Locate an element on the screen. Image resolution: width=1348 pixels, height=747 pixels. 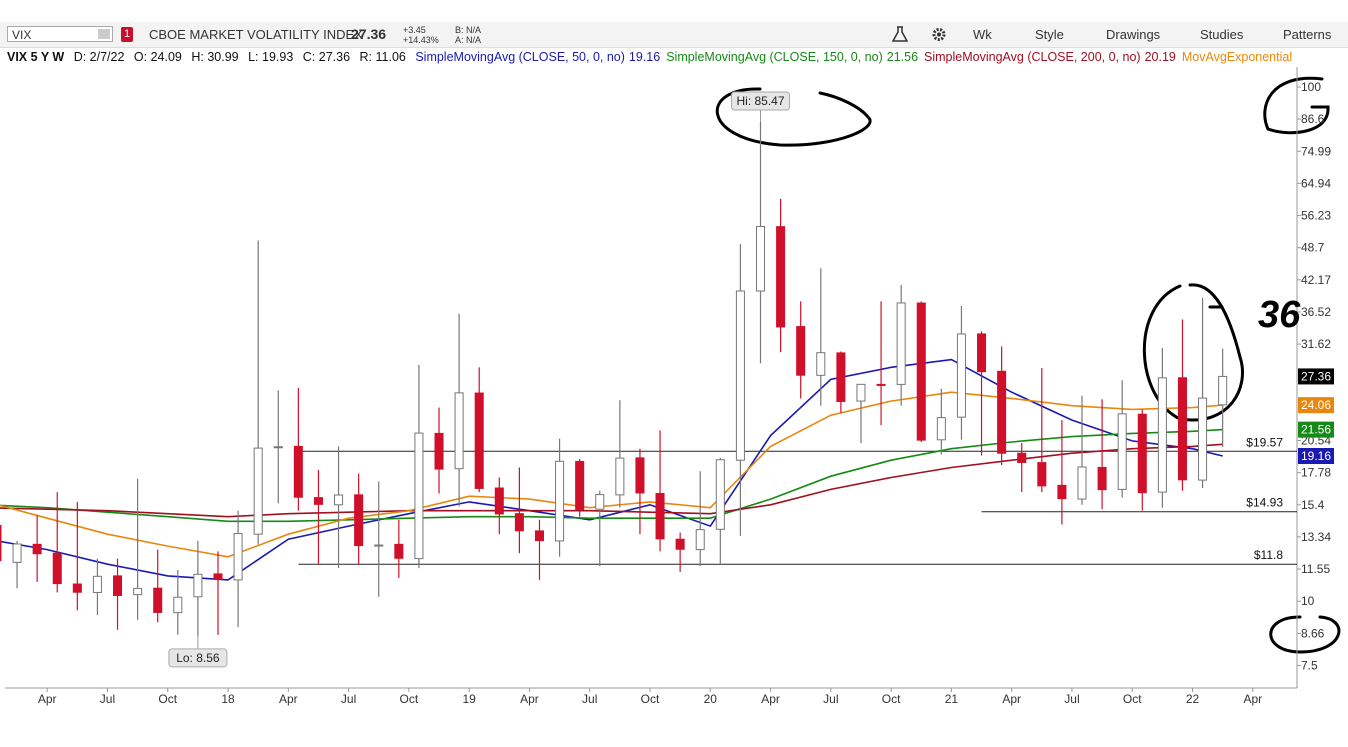
y-tick-label: 86.6 is located at coordinates (1313, 119).